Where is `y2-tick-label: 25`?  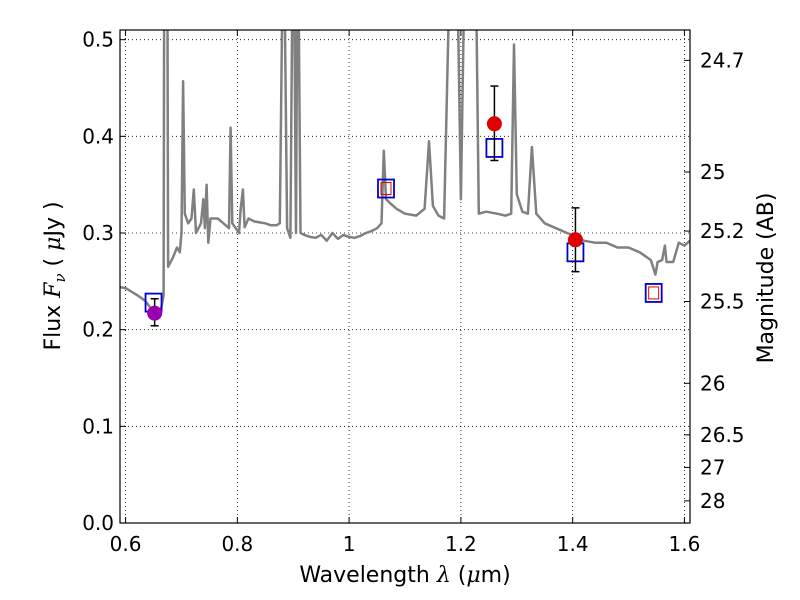 y2-tick-label: 25 is located at coordinates (712, 172).